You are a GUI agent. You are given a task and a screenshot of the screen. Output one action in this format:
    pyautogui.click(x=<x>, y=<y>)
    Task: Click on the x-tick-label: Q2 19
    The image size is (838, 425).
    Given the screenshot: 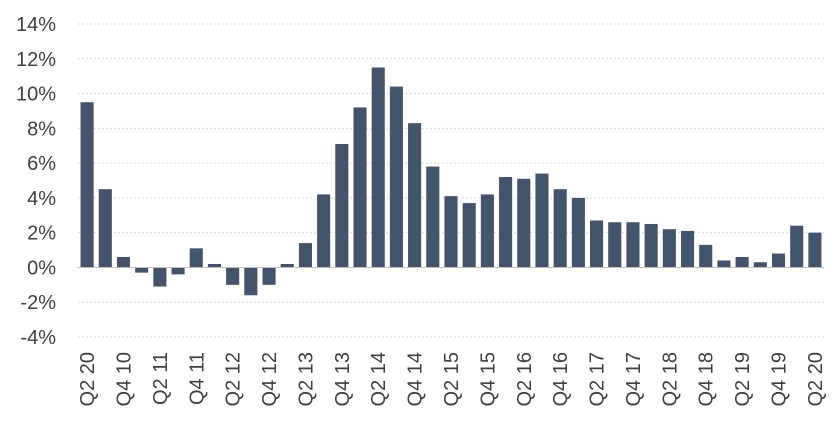 What is the action you would take?
    pyautogui.click(x=743, y=379)
    